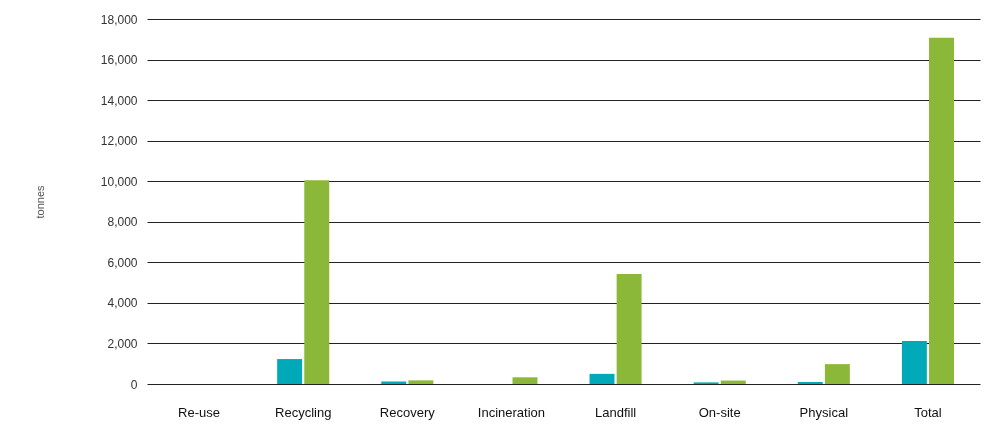 This screenshot has width=1003, height=427. I want to click on x-tick-label: Physical, so click(824, 412).